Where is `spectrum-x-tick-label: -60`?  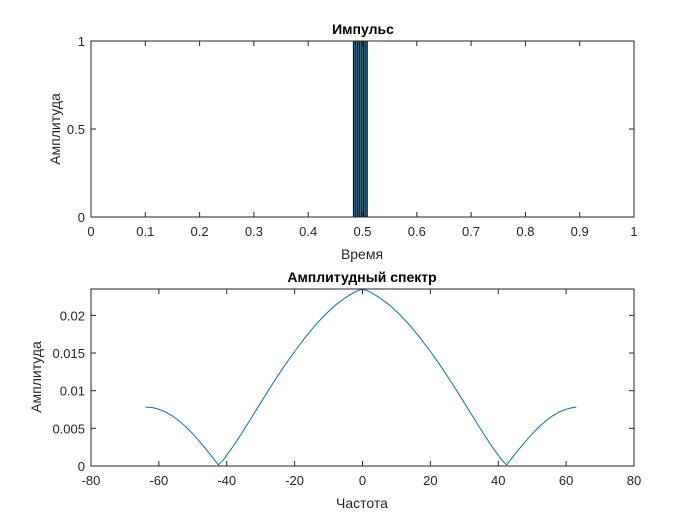
spectrum-x-tick-label: -60 is located at coordinates (158, 480).